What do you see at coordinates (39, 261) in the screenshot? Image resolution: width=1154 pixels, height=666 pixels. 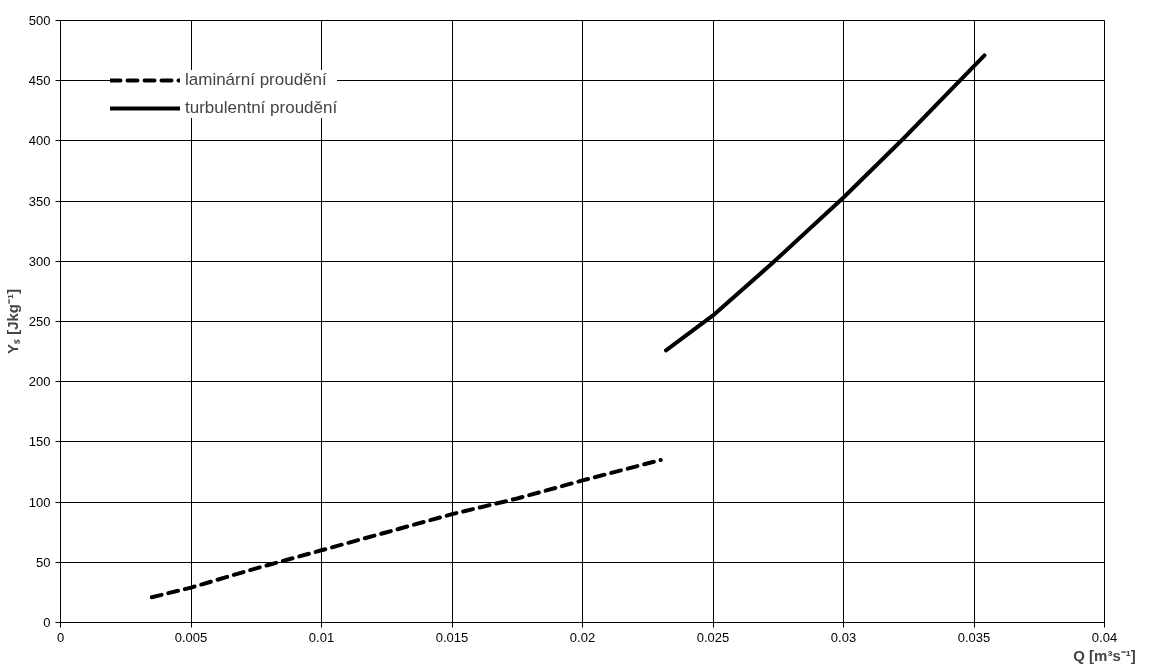 I see `y-tick-label: 300` at bounding box center [39, 261].